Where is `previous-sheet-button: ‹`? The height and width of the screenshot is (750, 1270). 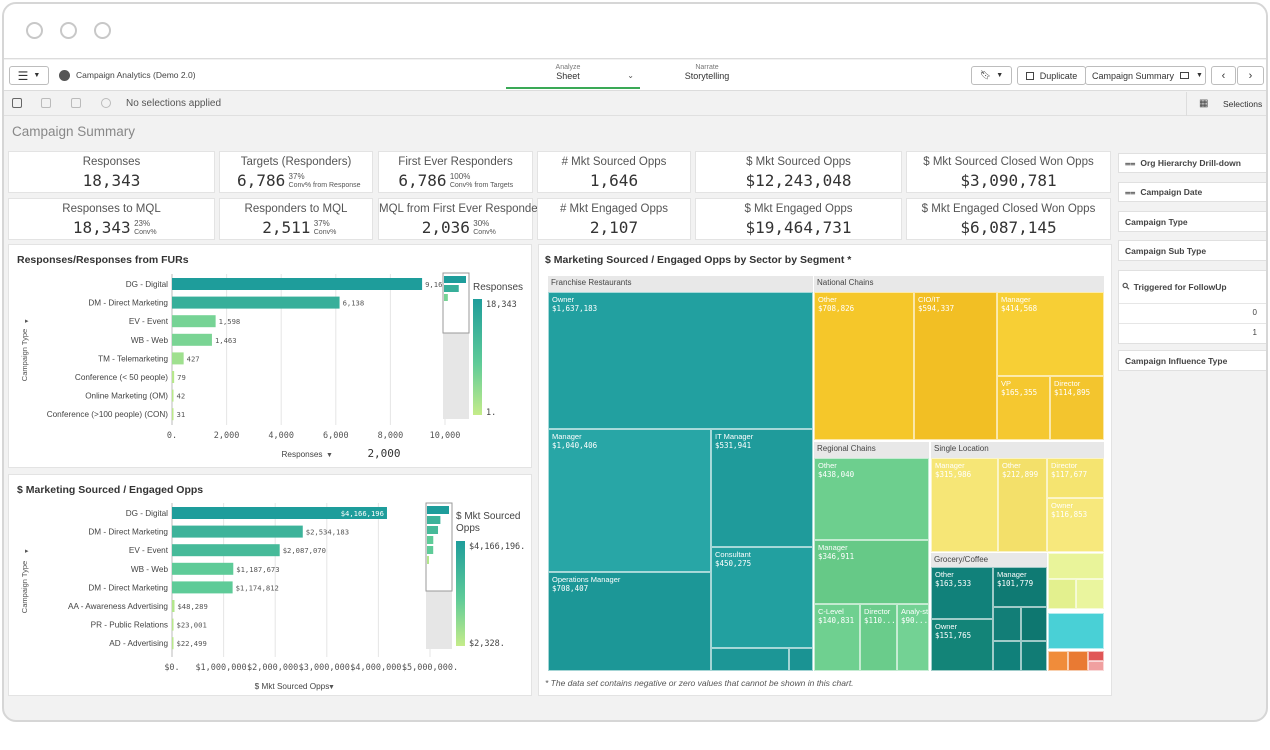
previous-sheet-button: ‹ is located at coordinates (1223, 75).